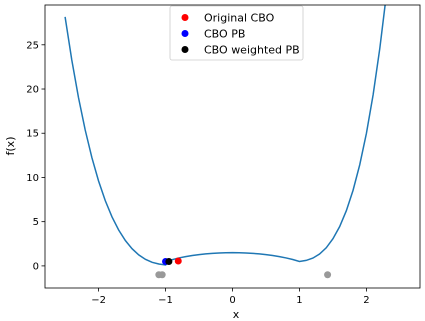  What do you see at coordinates (224, 34) in the screenshot?
I see `legend-label-1: CBO PB` at bounding box center [224, 34].